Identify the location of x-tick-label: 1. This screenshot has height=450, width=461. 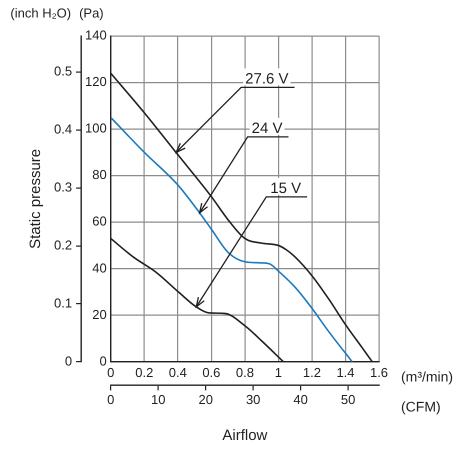
(278, 372).